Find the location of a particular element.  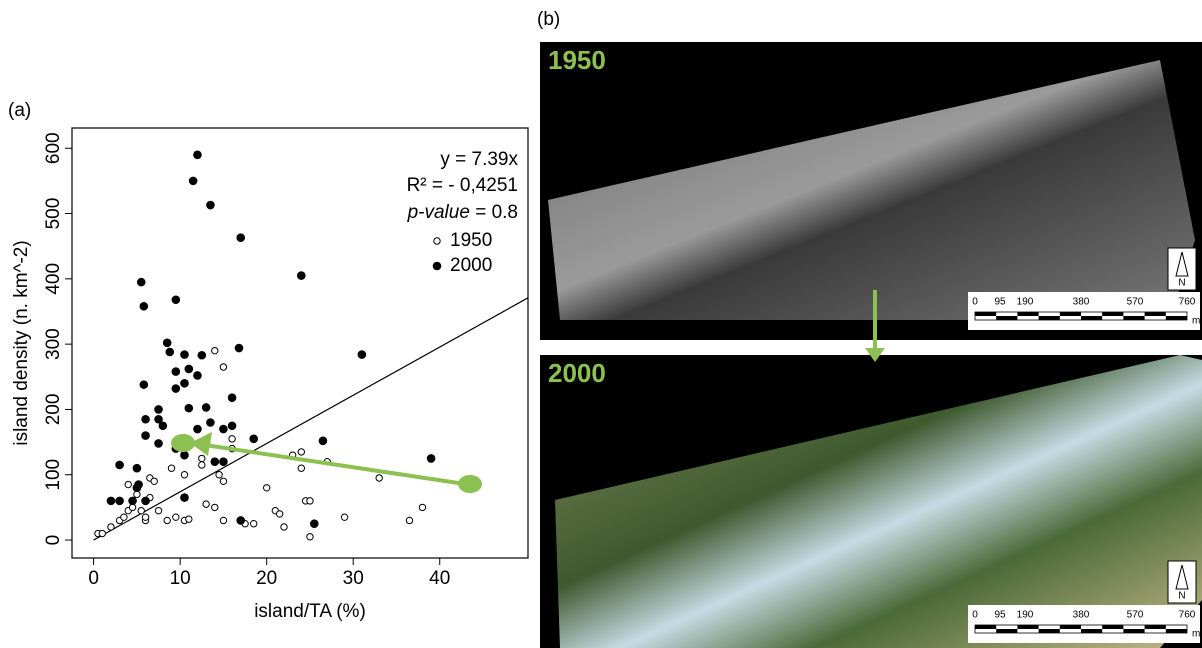

scale-unit: m is located at coordinates (1196, 321).